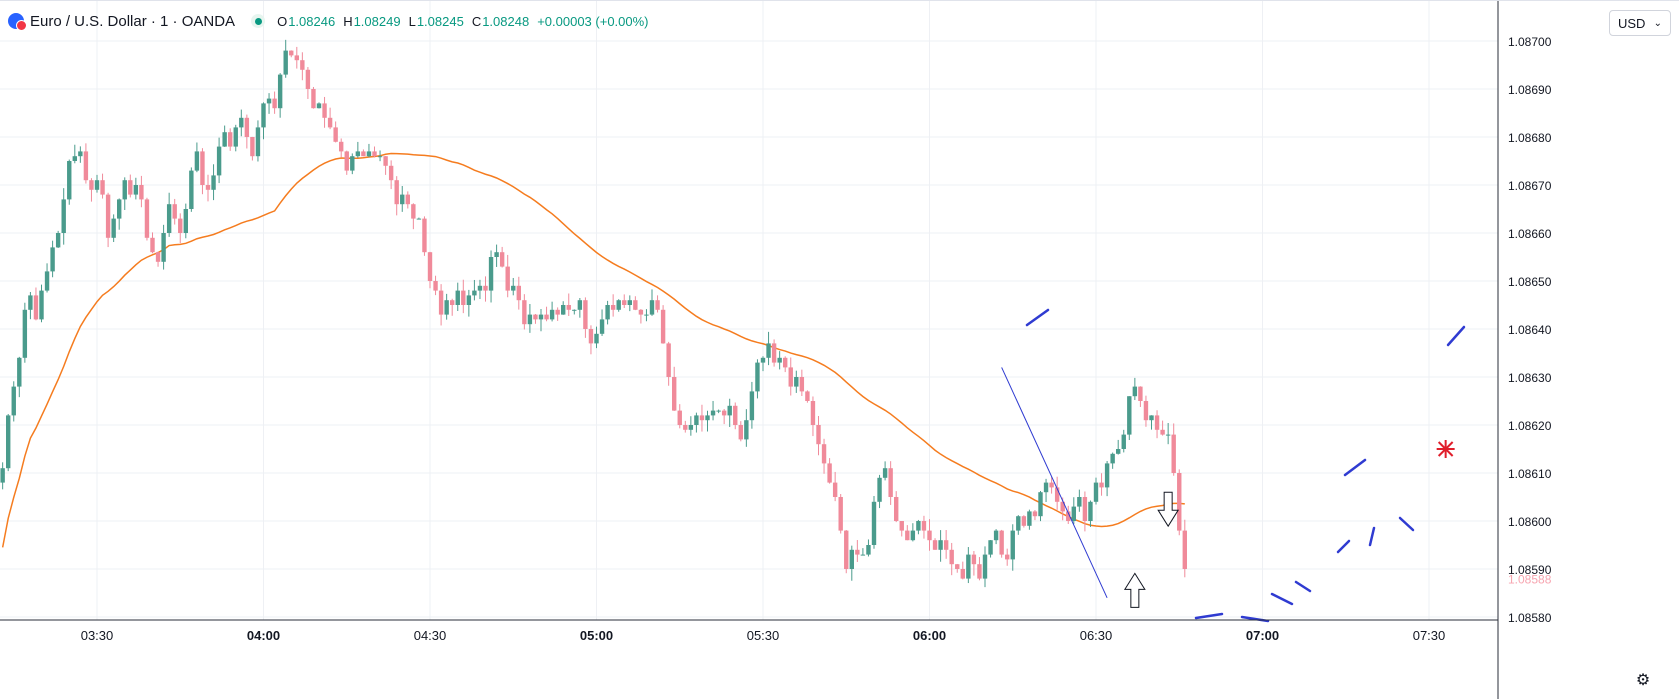  Describe the element at coordinates (133, 21) in the screenshot. I see `symbol-title: Euro / U.S. Dollar · 1 · OANDA` at that location.